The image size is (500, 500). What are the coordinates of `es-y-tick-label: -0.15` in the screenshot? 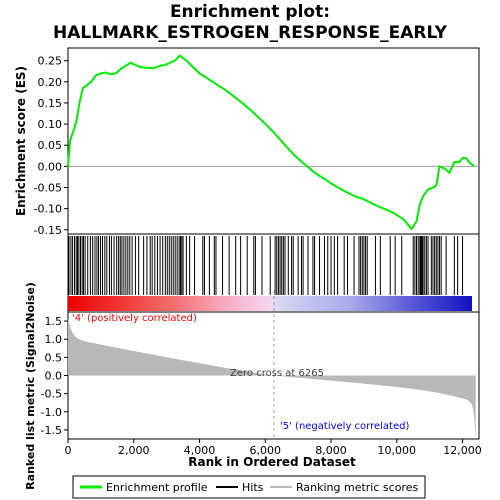 It's located at (48, 230).